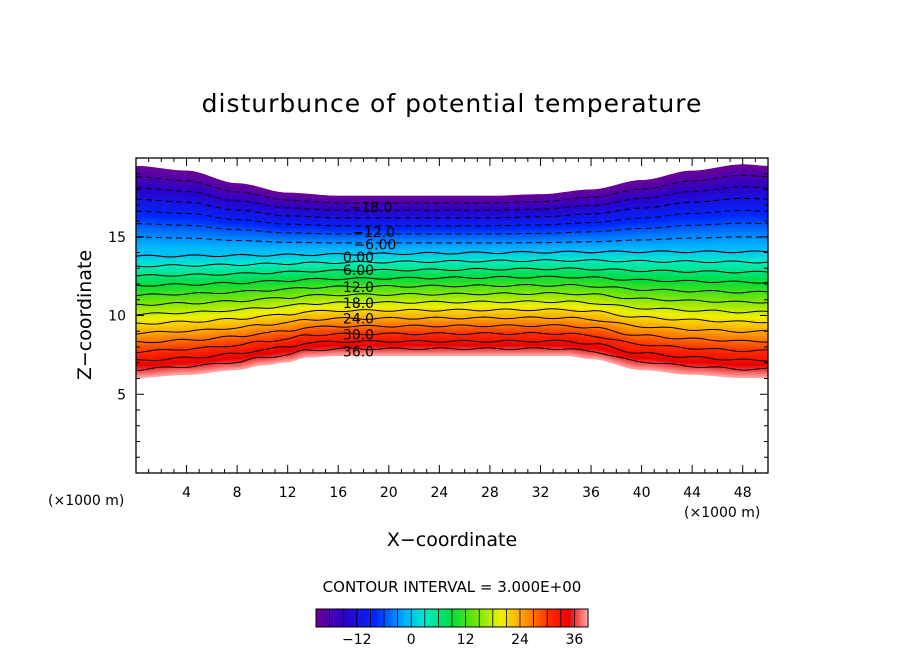  Describe the element at coordinates (237, 493) in the screenshot. I see `x-tick-label: 8` at that location.